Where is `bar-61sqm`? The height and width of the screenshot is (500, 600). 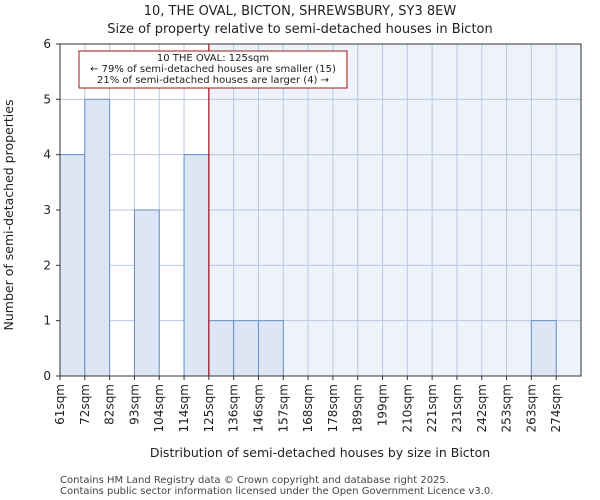 bar-61sqm is located at coordinates (72, 265).